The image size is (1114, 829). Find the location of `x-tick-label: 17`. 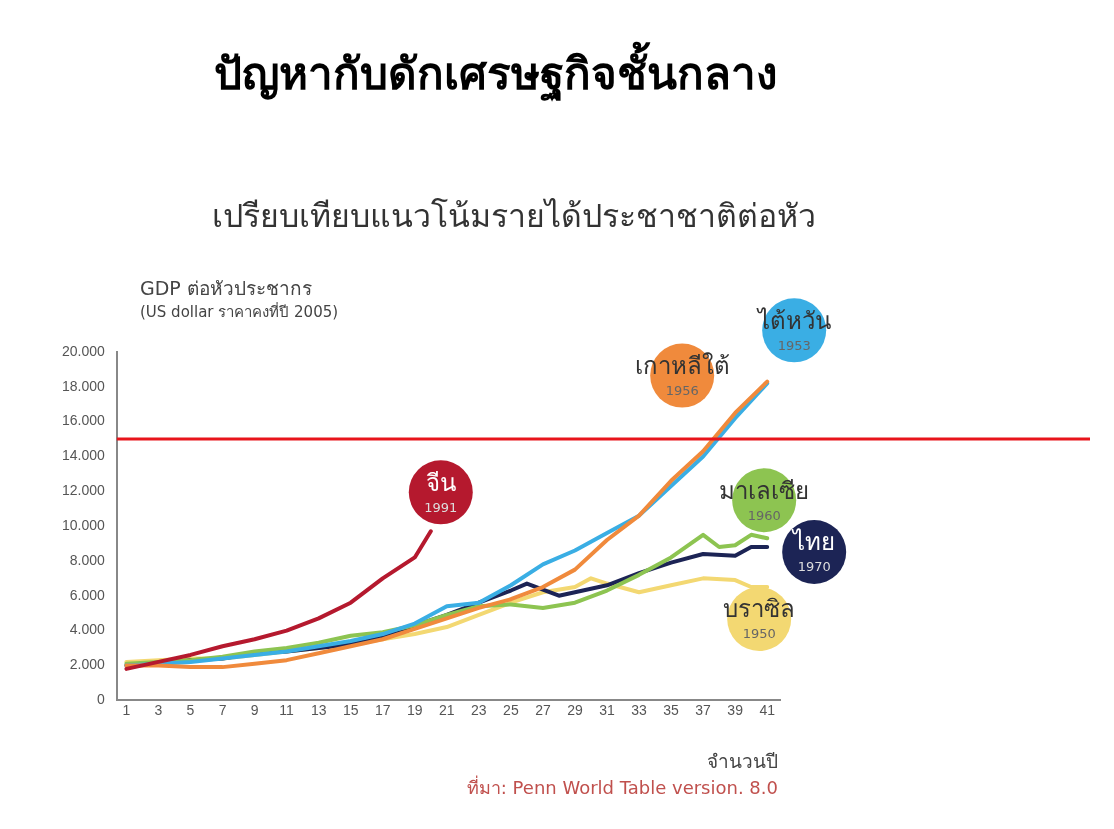

x-tick-label: 17 is located at coordinates (382, 710).